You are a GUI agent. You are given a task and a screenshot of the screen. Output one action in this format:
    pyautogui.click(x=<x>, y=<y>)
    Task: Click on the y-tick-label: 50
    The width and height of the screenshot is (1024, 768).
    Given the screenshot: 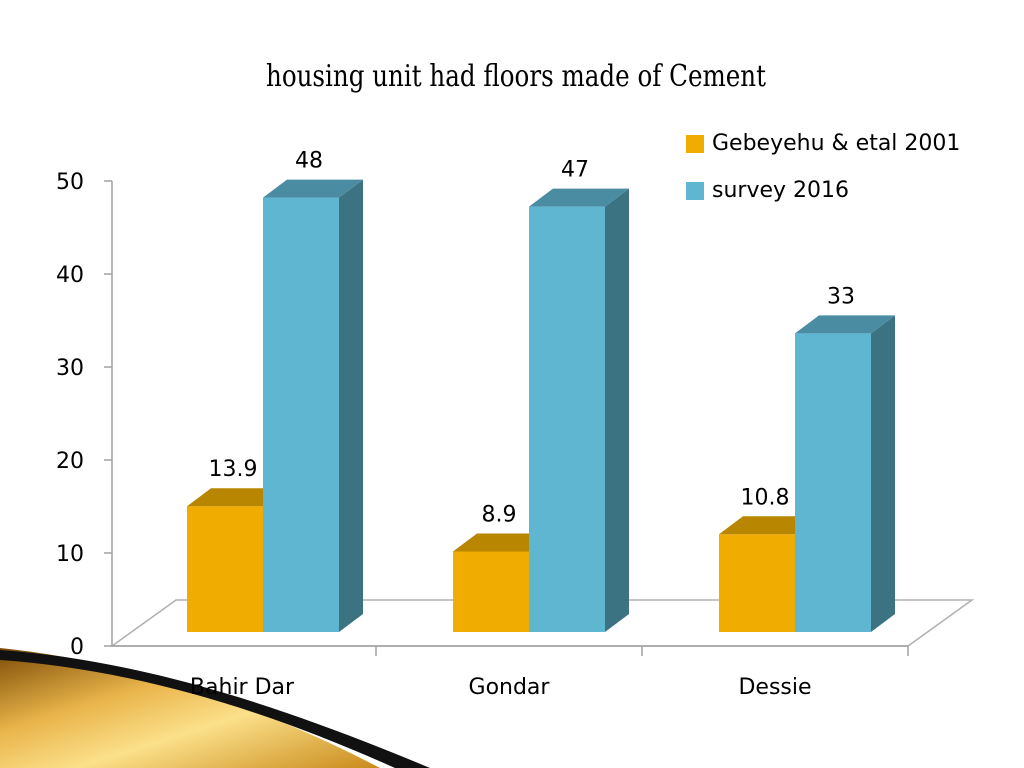 What is the action you would take?
    pyautogui.click(x=70, y=182)
    